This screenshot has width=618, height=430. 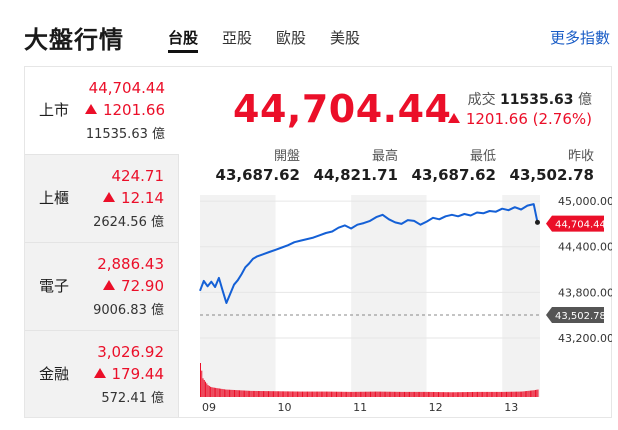 I want to click on index-price: 3,026.92, so click(x=130, y=352).